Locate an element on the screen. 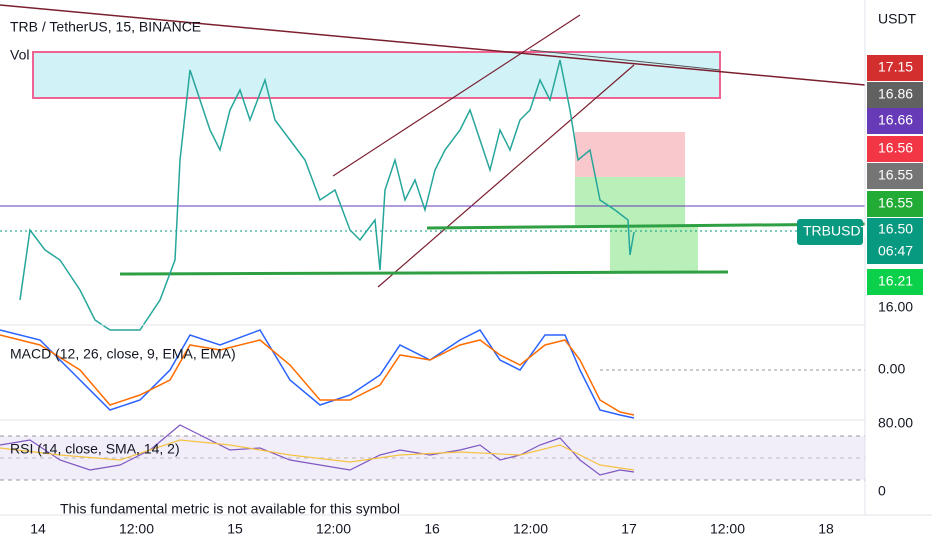 The width and height of the screenshot is (932, 555). trend-line is located at coordinates (433, 45).